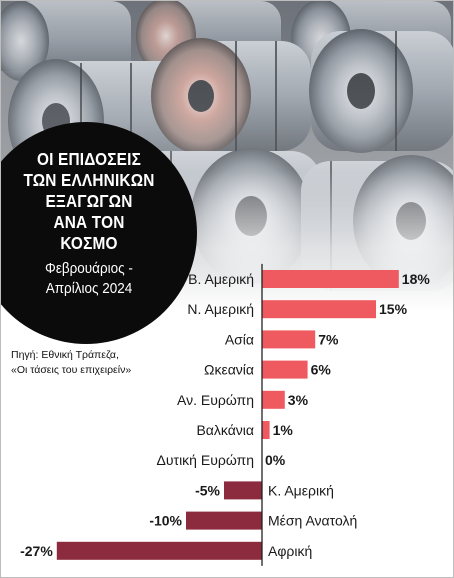 The width and height of the screenshot is (454, 578). Describe the element at coordinates (65, 355) in the screenshot. I see `source-line-1: Πηγή: Εθνική Τράπεζα,` at that location.